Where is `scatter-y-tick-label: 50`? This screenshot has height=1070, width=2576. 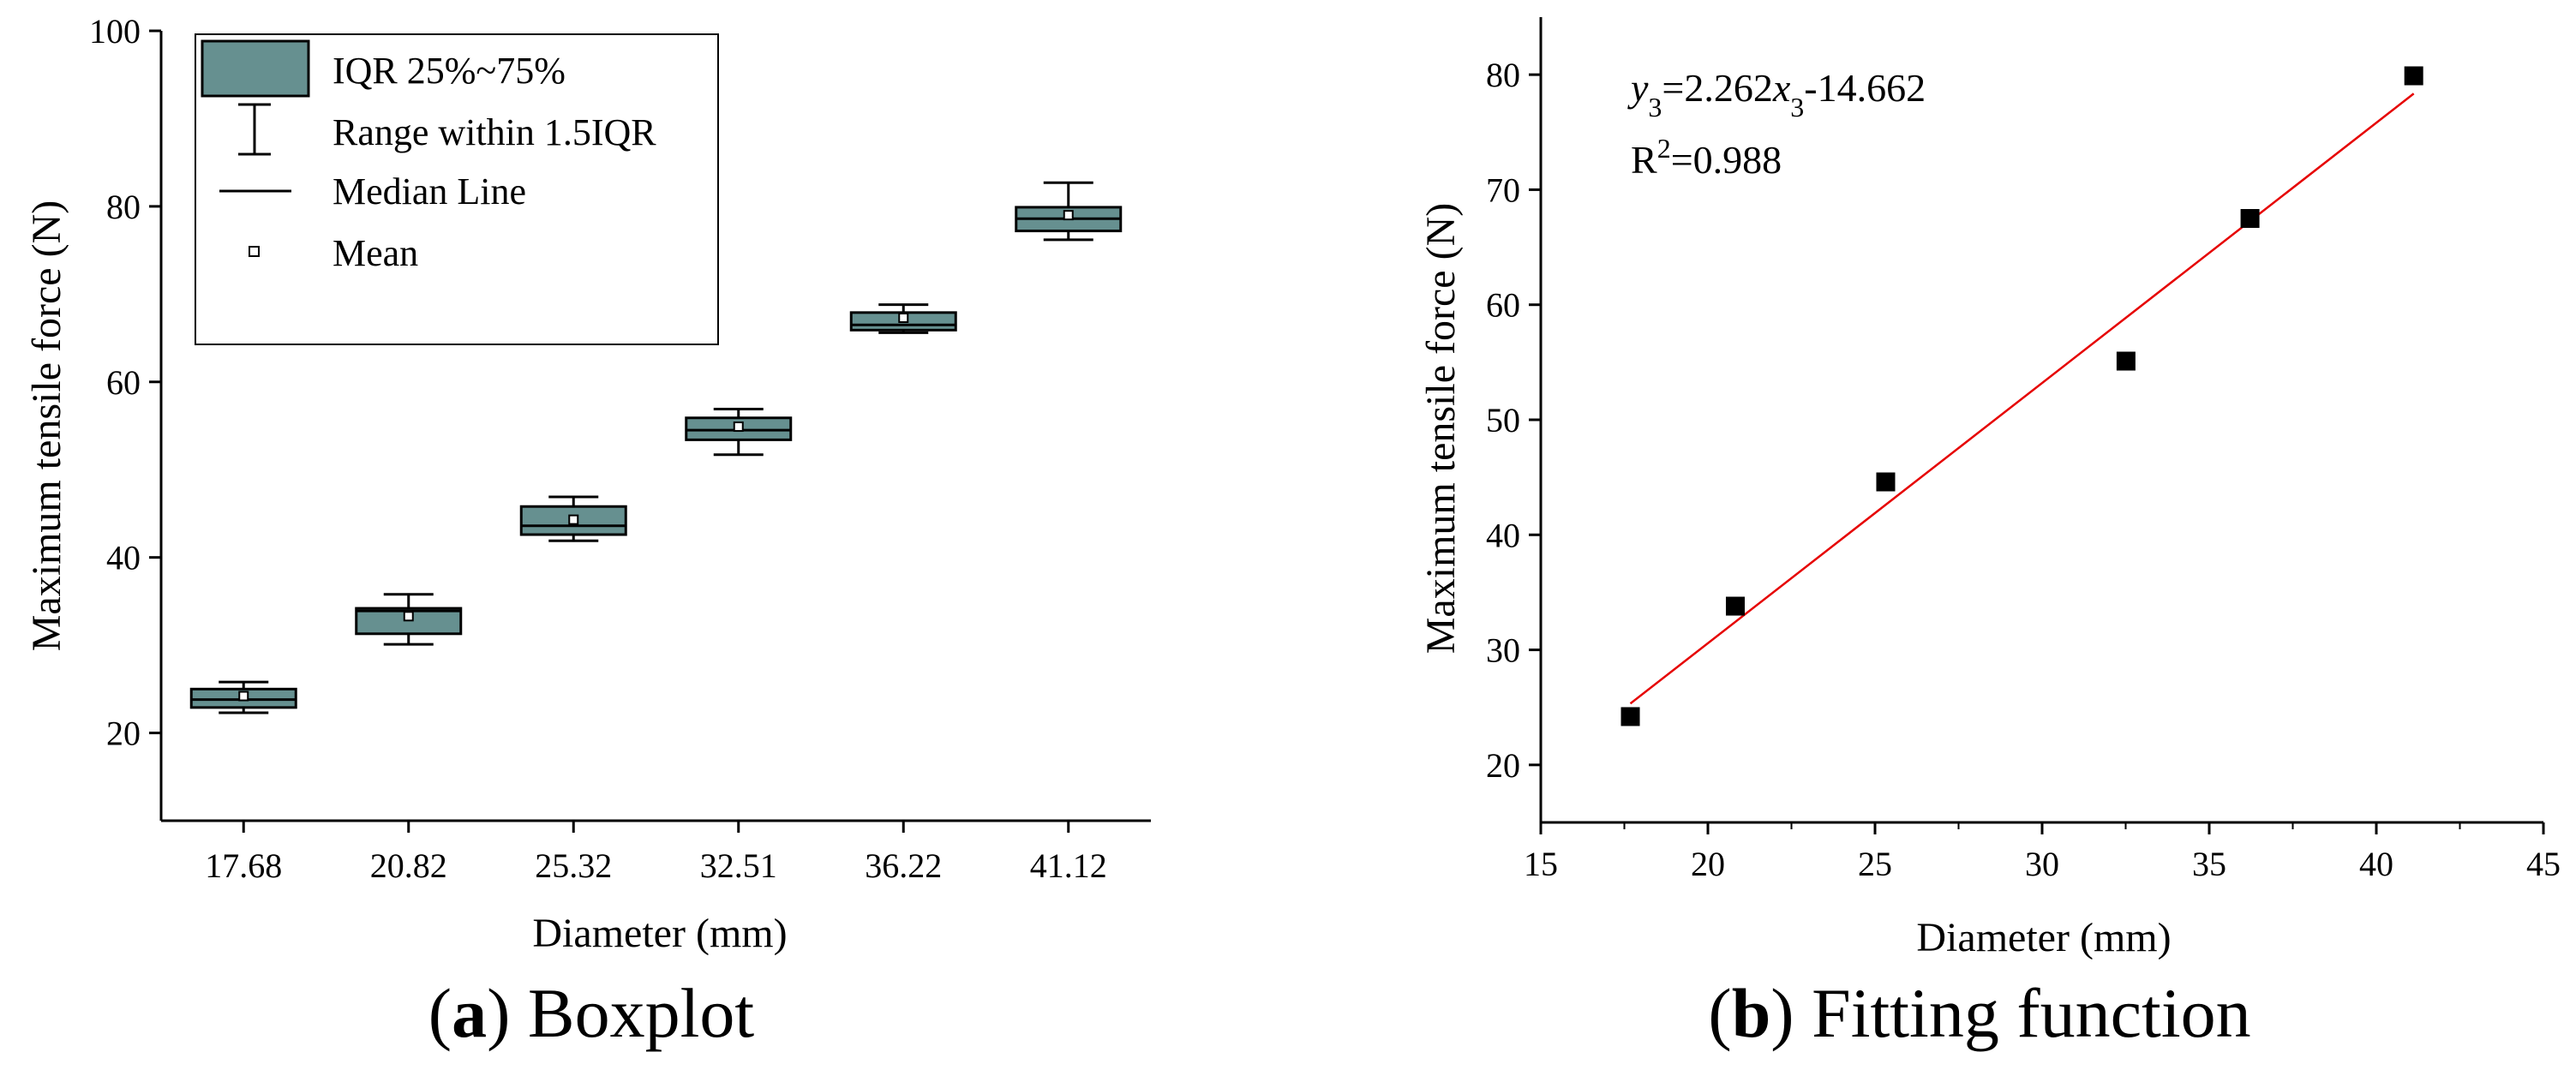 scatter-y-tick-label: 50 is located at coordinates (1503, 420).